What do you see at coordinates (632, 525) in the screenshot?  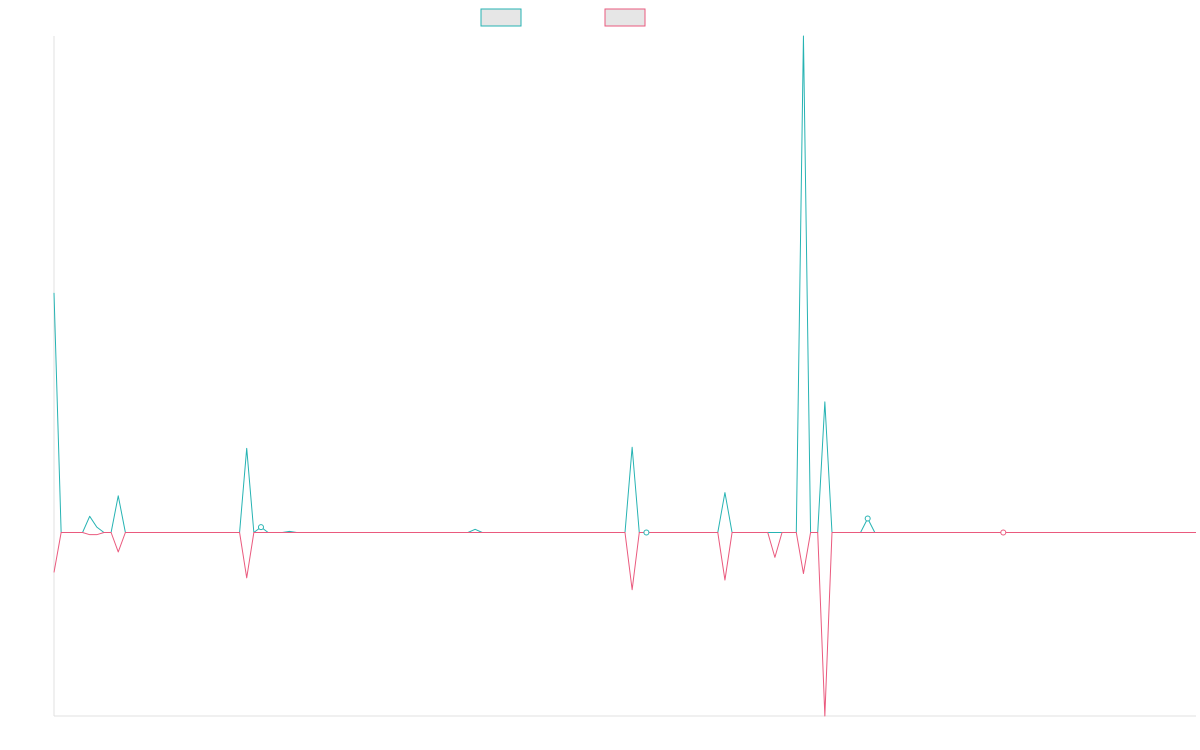 I see `marker-layer` at bounding box center [632, 525].